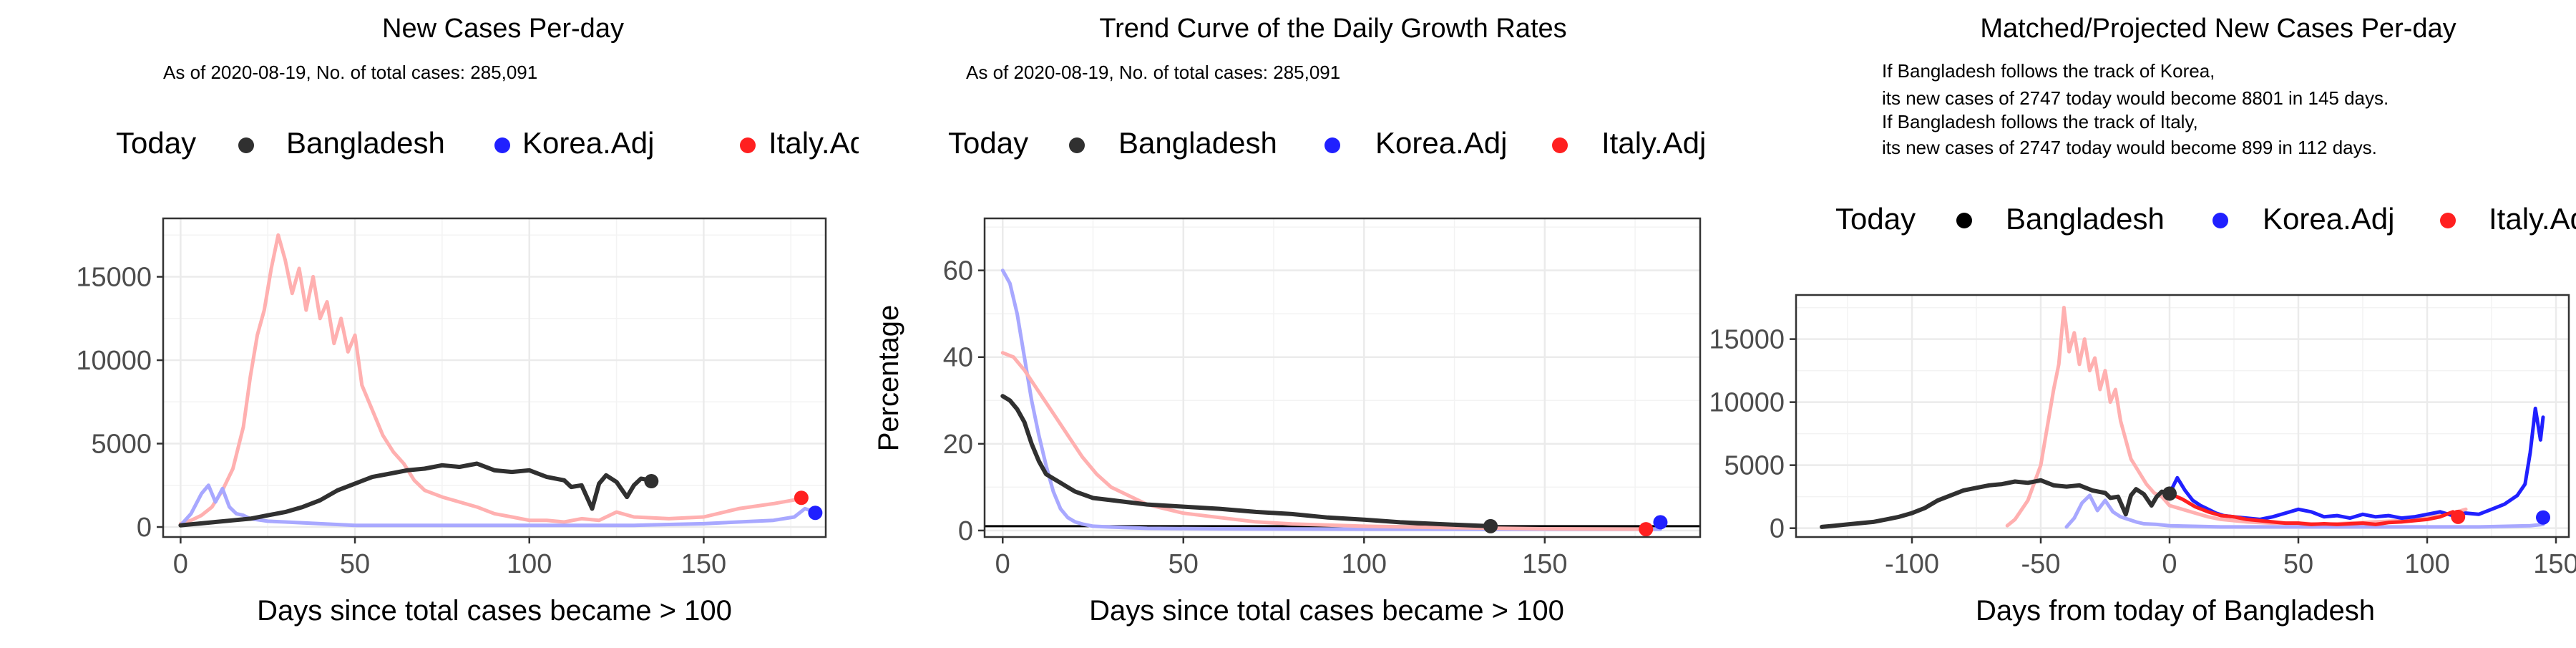  What do you see at coordinates (1660, 522) in the screenshot?
I see `panel-2-today-point-korea-adj` at bounding box center [1660, 522].